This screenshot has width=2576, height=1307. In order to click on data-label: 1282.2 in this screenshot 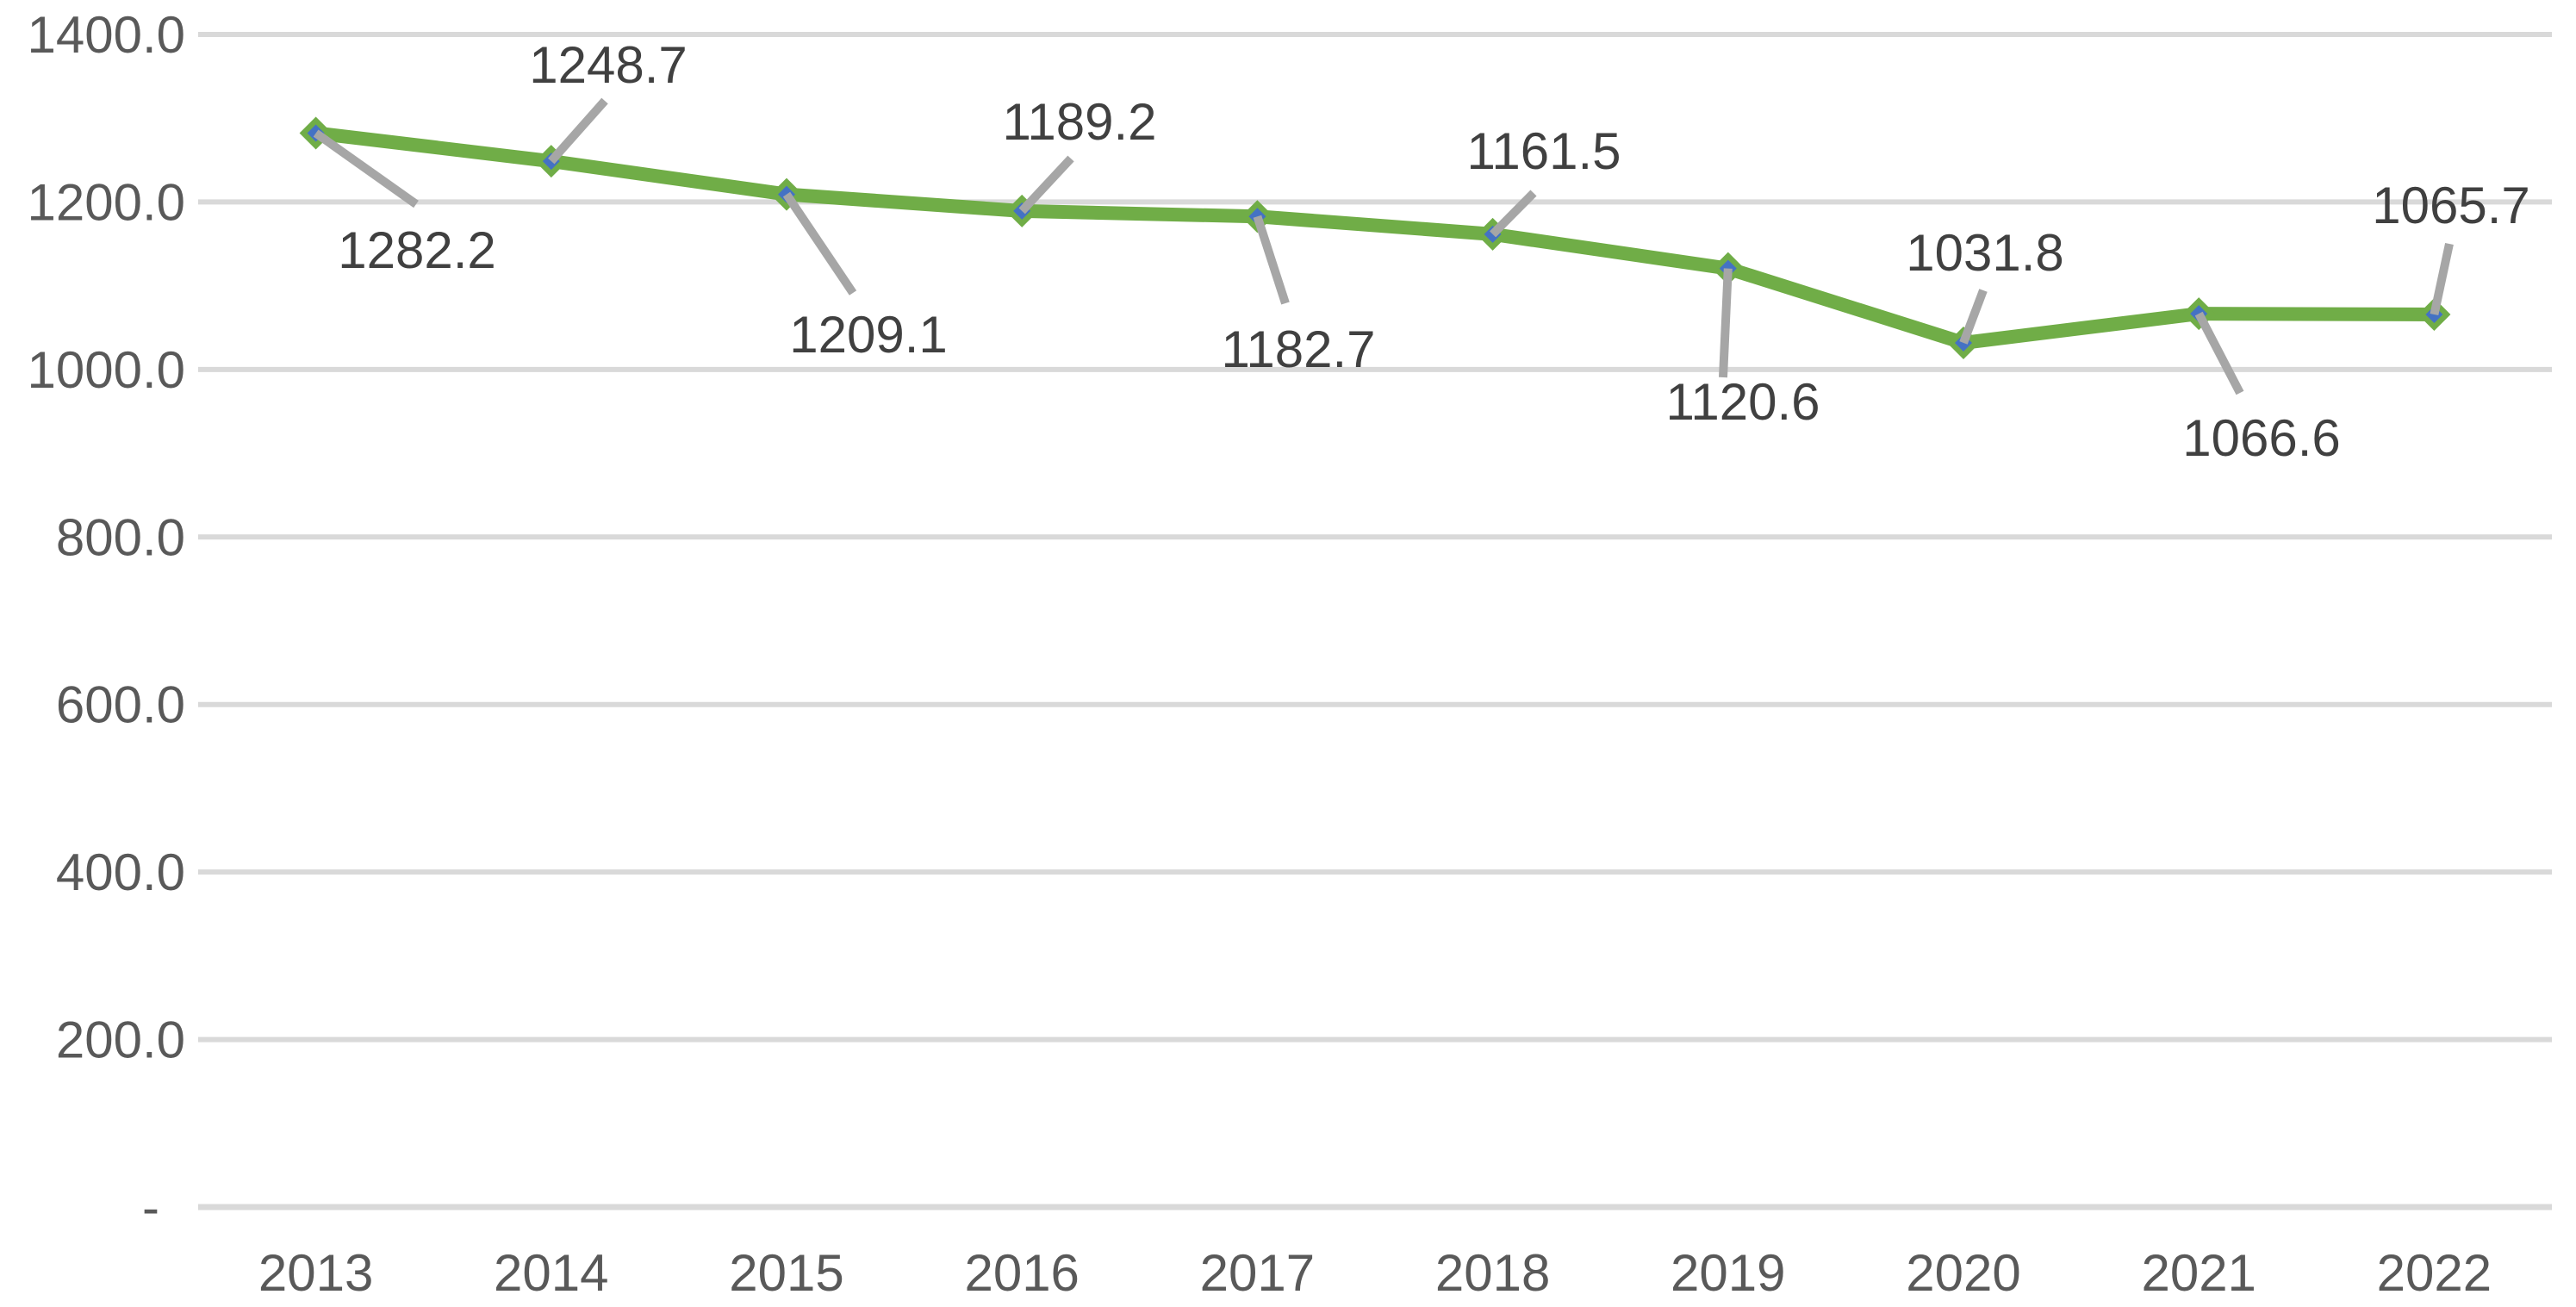, I will do `click(417, 250)`.